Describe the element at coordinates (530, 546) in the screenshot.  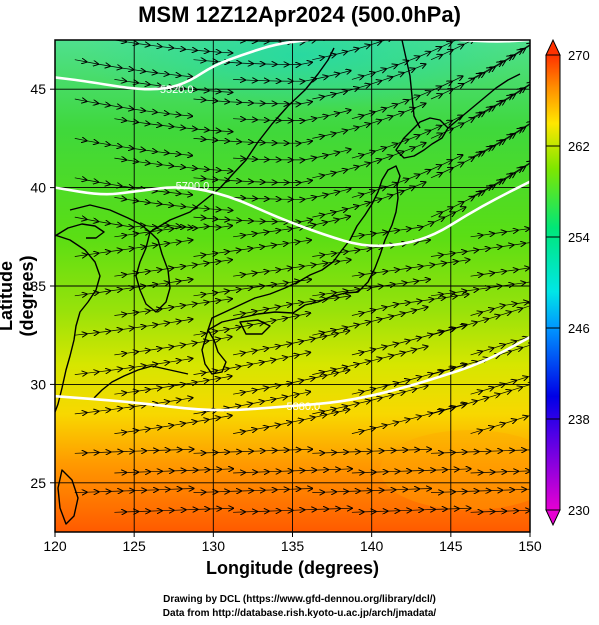
I see `x-tick-label: 150` at that location.